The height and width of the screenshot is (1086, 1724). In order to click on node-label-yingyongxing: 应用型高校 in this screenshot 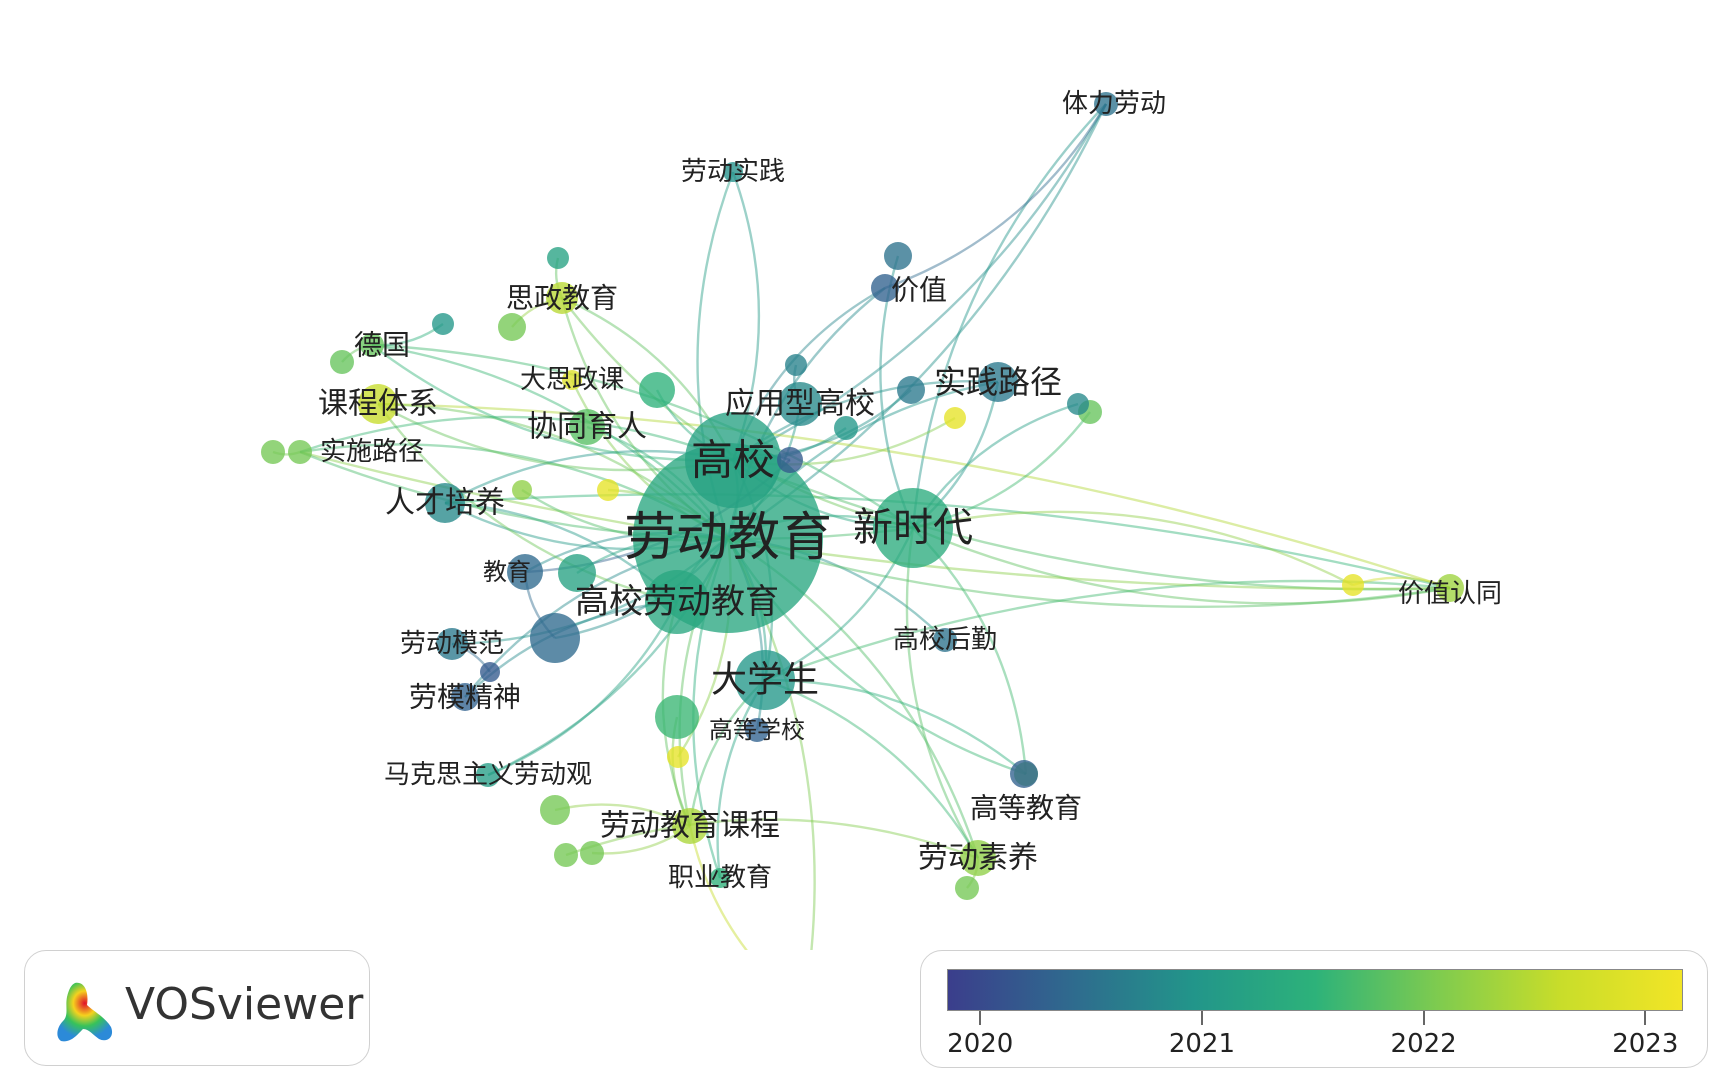, I will do `click(800, 404)`.